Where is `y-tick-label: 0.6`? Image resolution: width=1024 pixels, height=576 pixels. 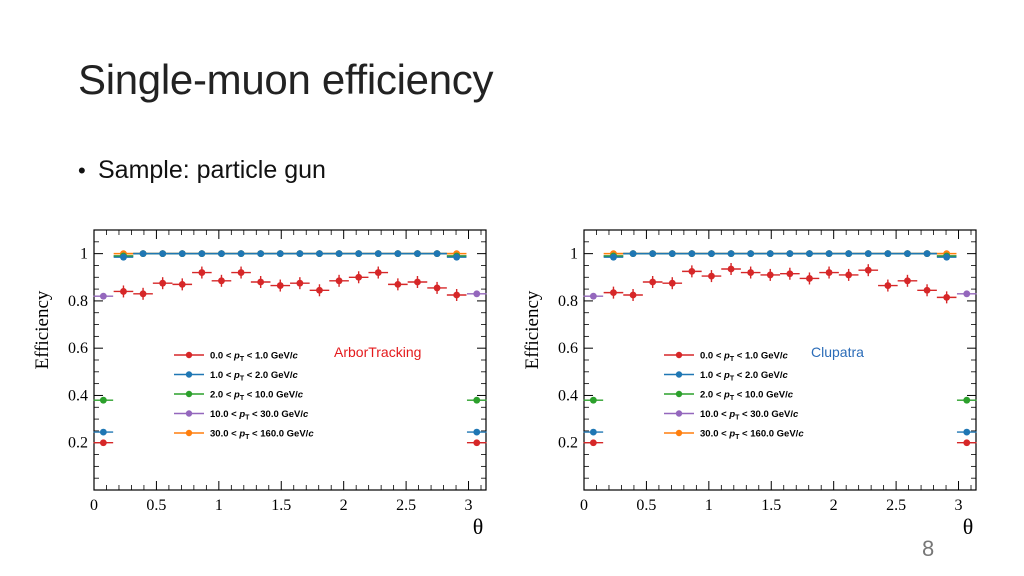 y-tick-label: 0.6 is located at coordinates (78, 348).